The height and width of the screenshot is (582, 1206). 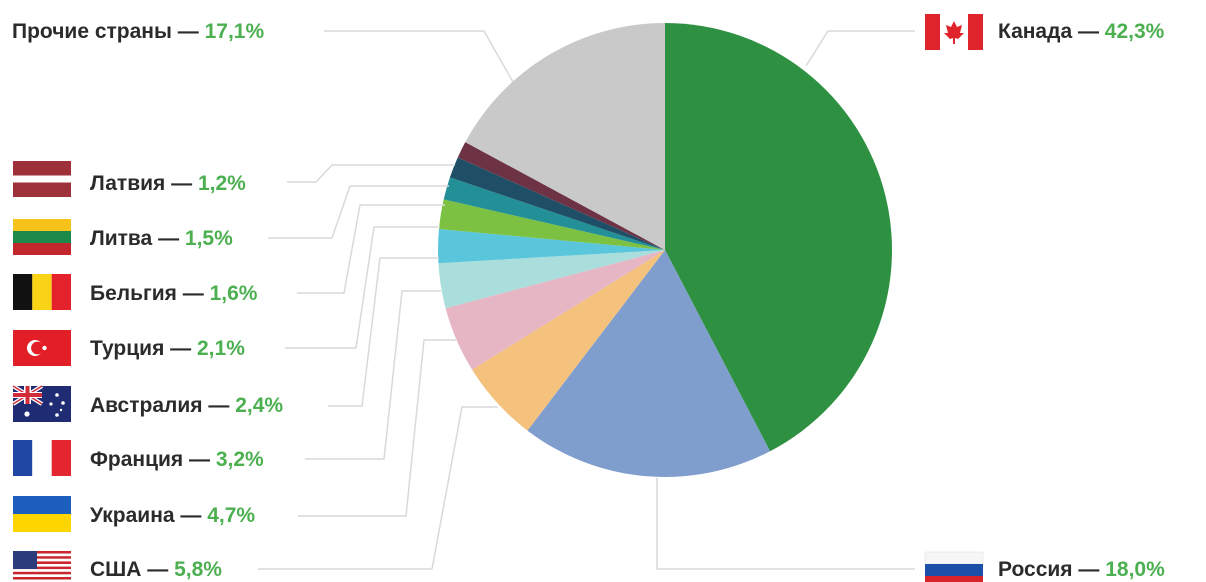 What do you see at coordinates (198, 569) in the screenshot?
I see `slice-value-2: 5,8%` at bounding box center [198, 569].